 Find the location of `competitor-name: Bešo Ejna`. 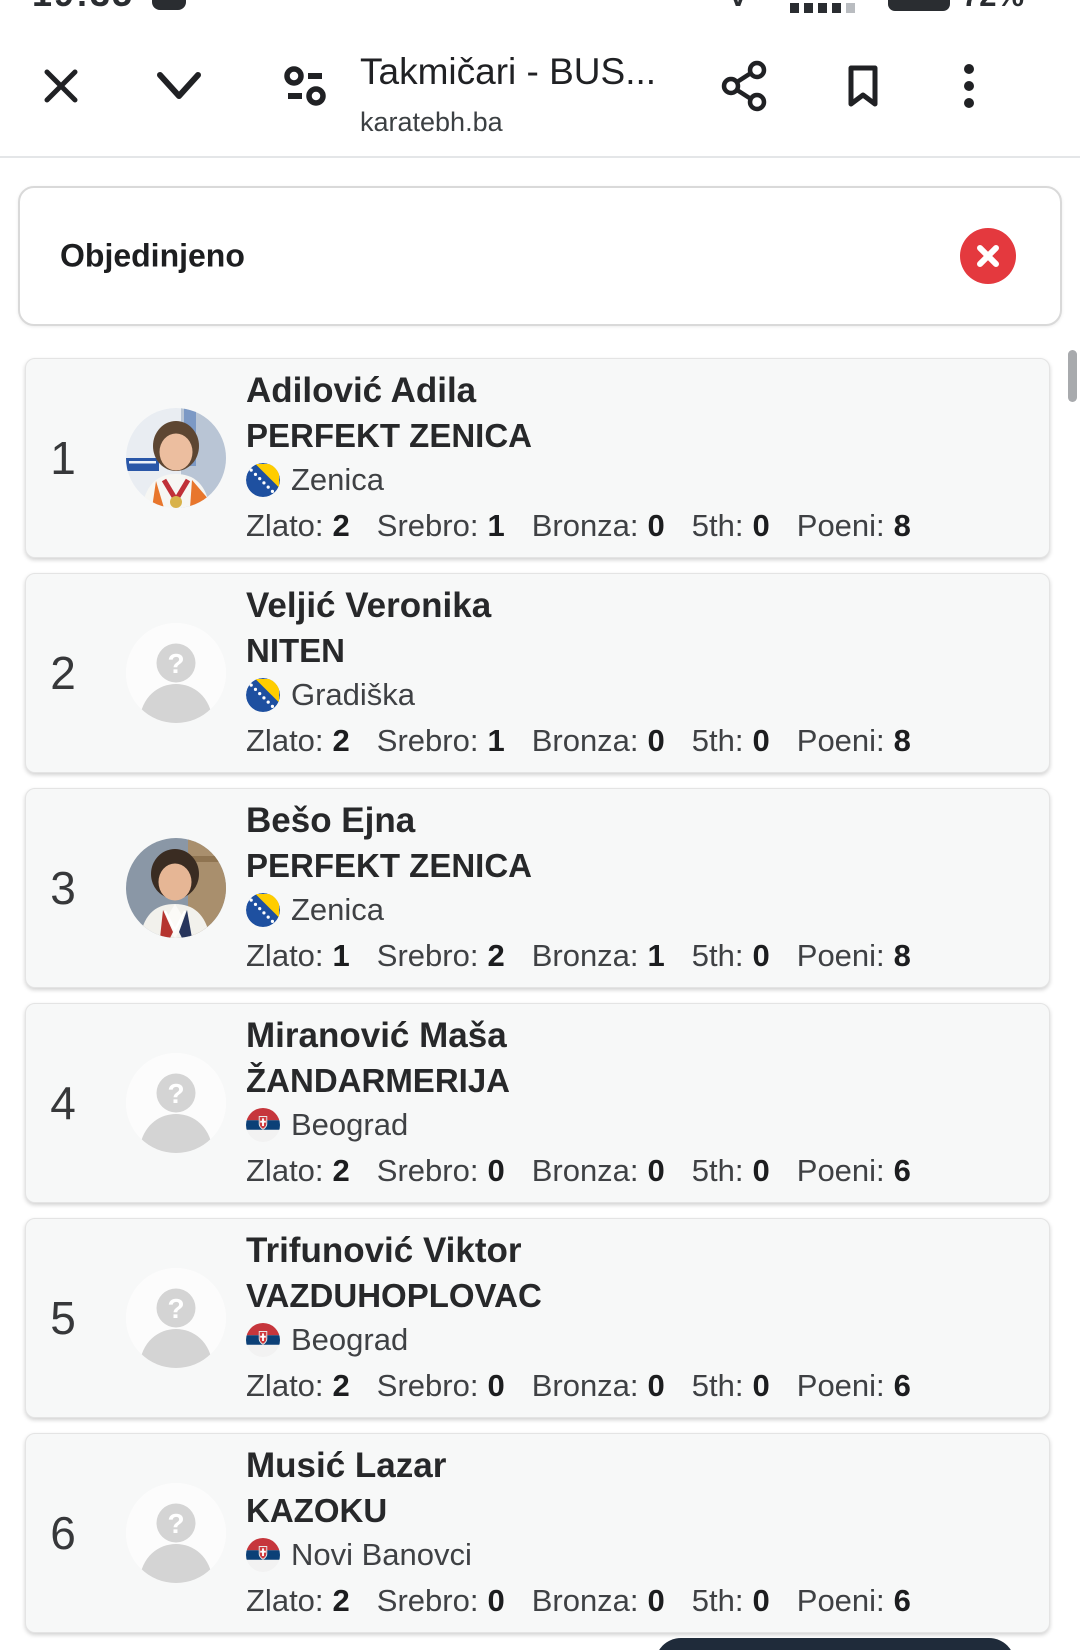

competitor-name: Bešo Ejna is located at coordinates (331, 820).